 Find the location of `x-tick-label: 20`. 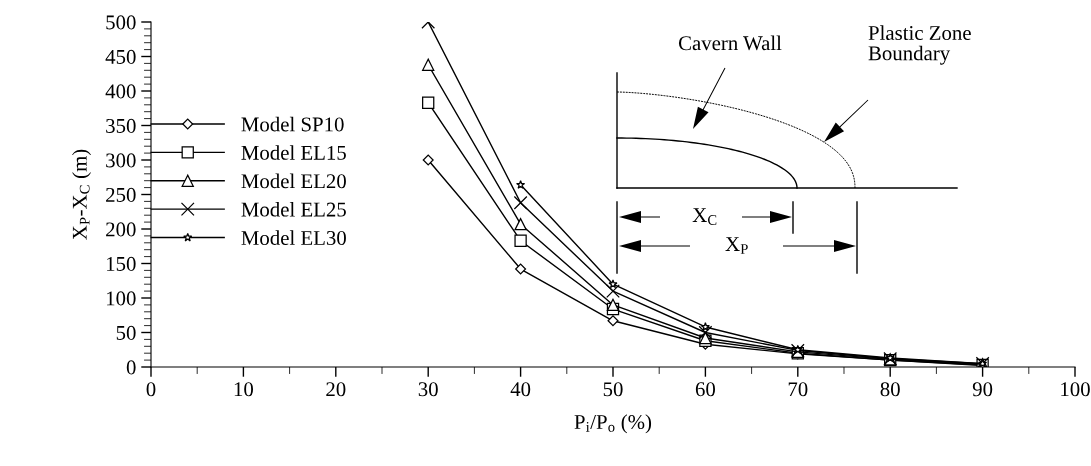

x-tick-label: 20 is located at coordinates (336, 389).